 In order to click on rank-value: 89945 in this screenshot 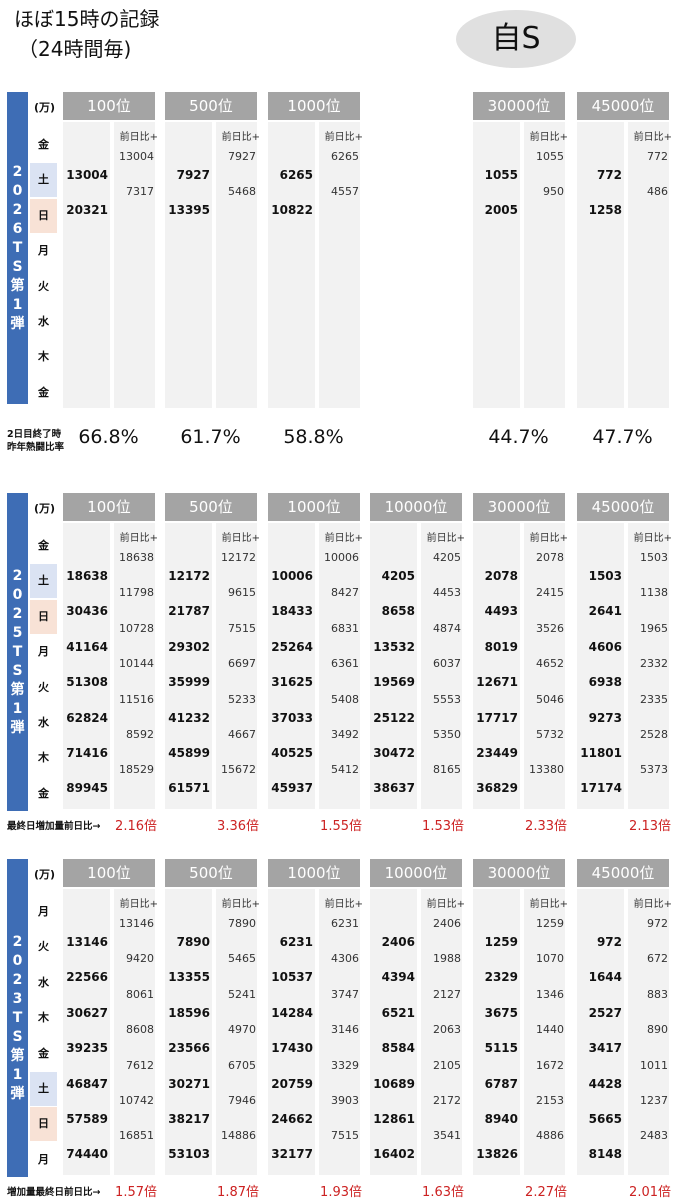, I will do `click(87, 788)`.